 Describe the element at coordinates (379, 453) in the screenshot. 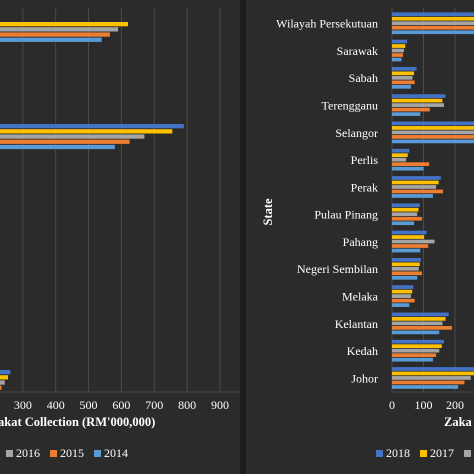

I see `legend-swatch-2018` at that location.